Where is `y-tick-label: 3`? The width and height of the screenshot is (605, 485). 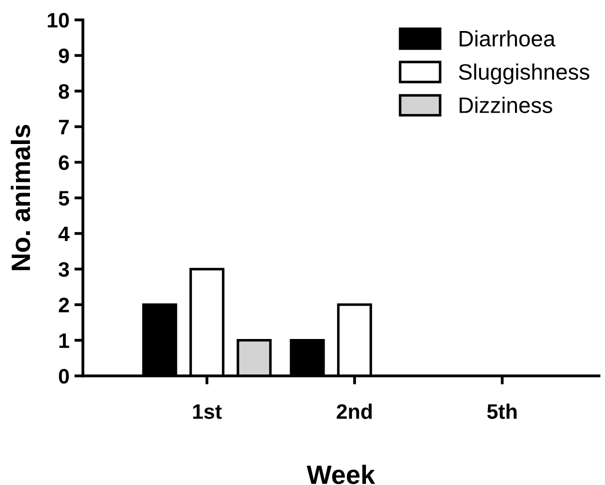
y-tick-label: 3 is located at coordinates (63, 269).